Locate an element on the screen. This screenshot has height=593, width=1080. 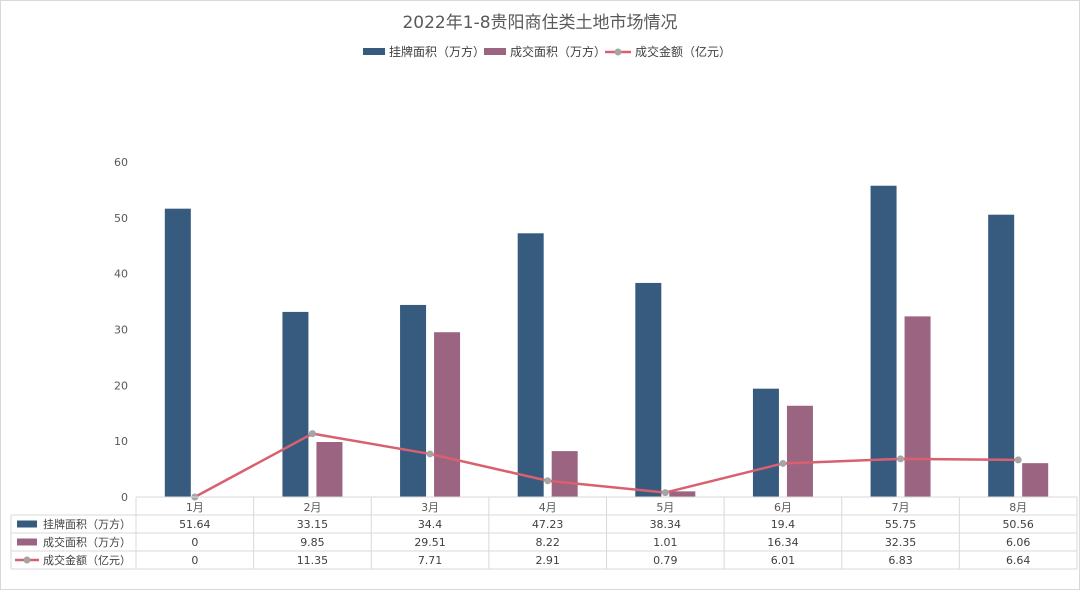
table-cell: 6.83 is located at coordinates (900, 560).